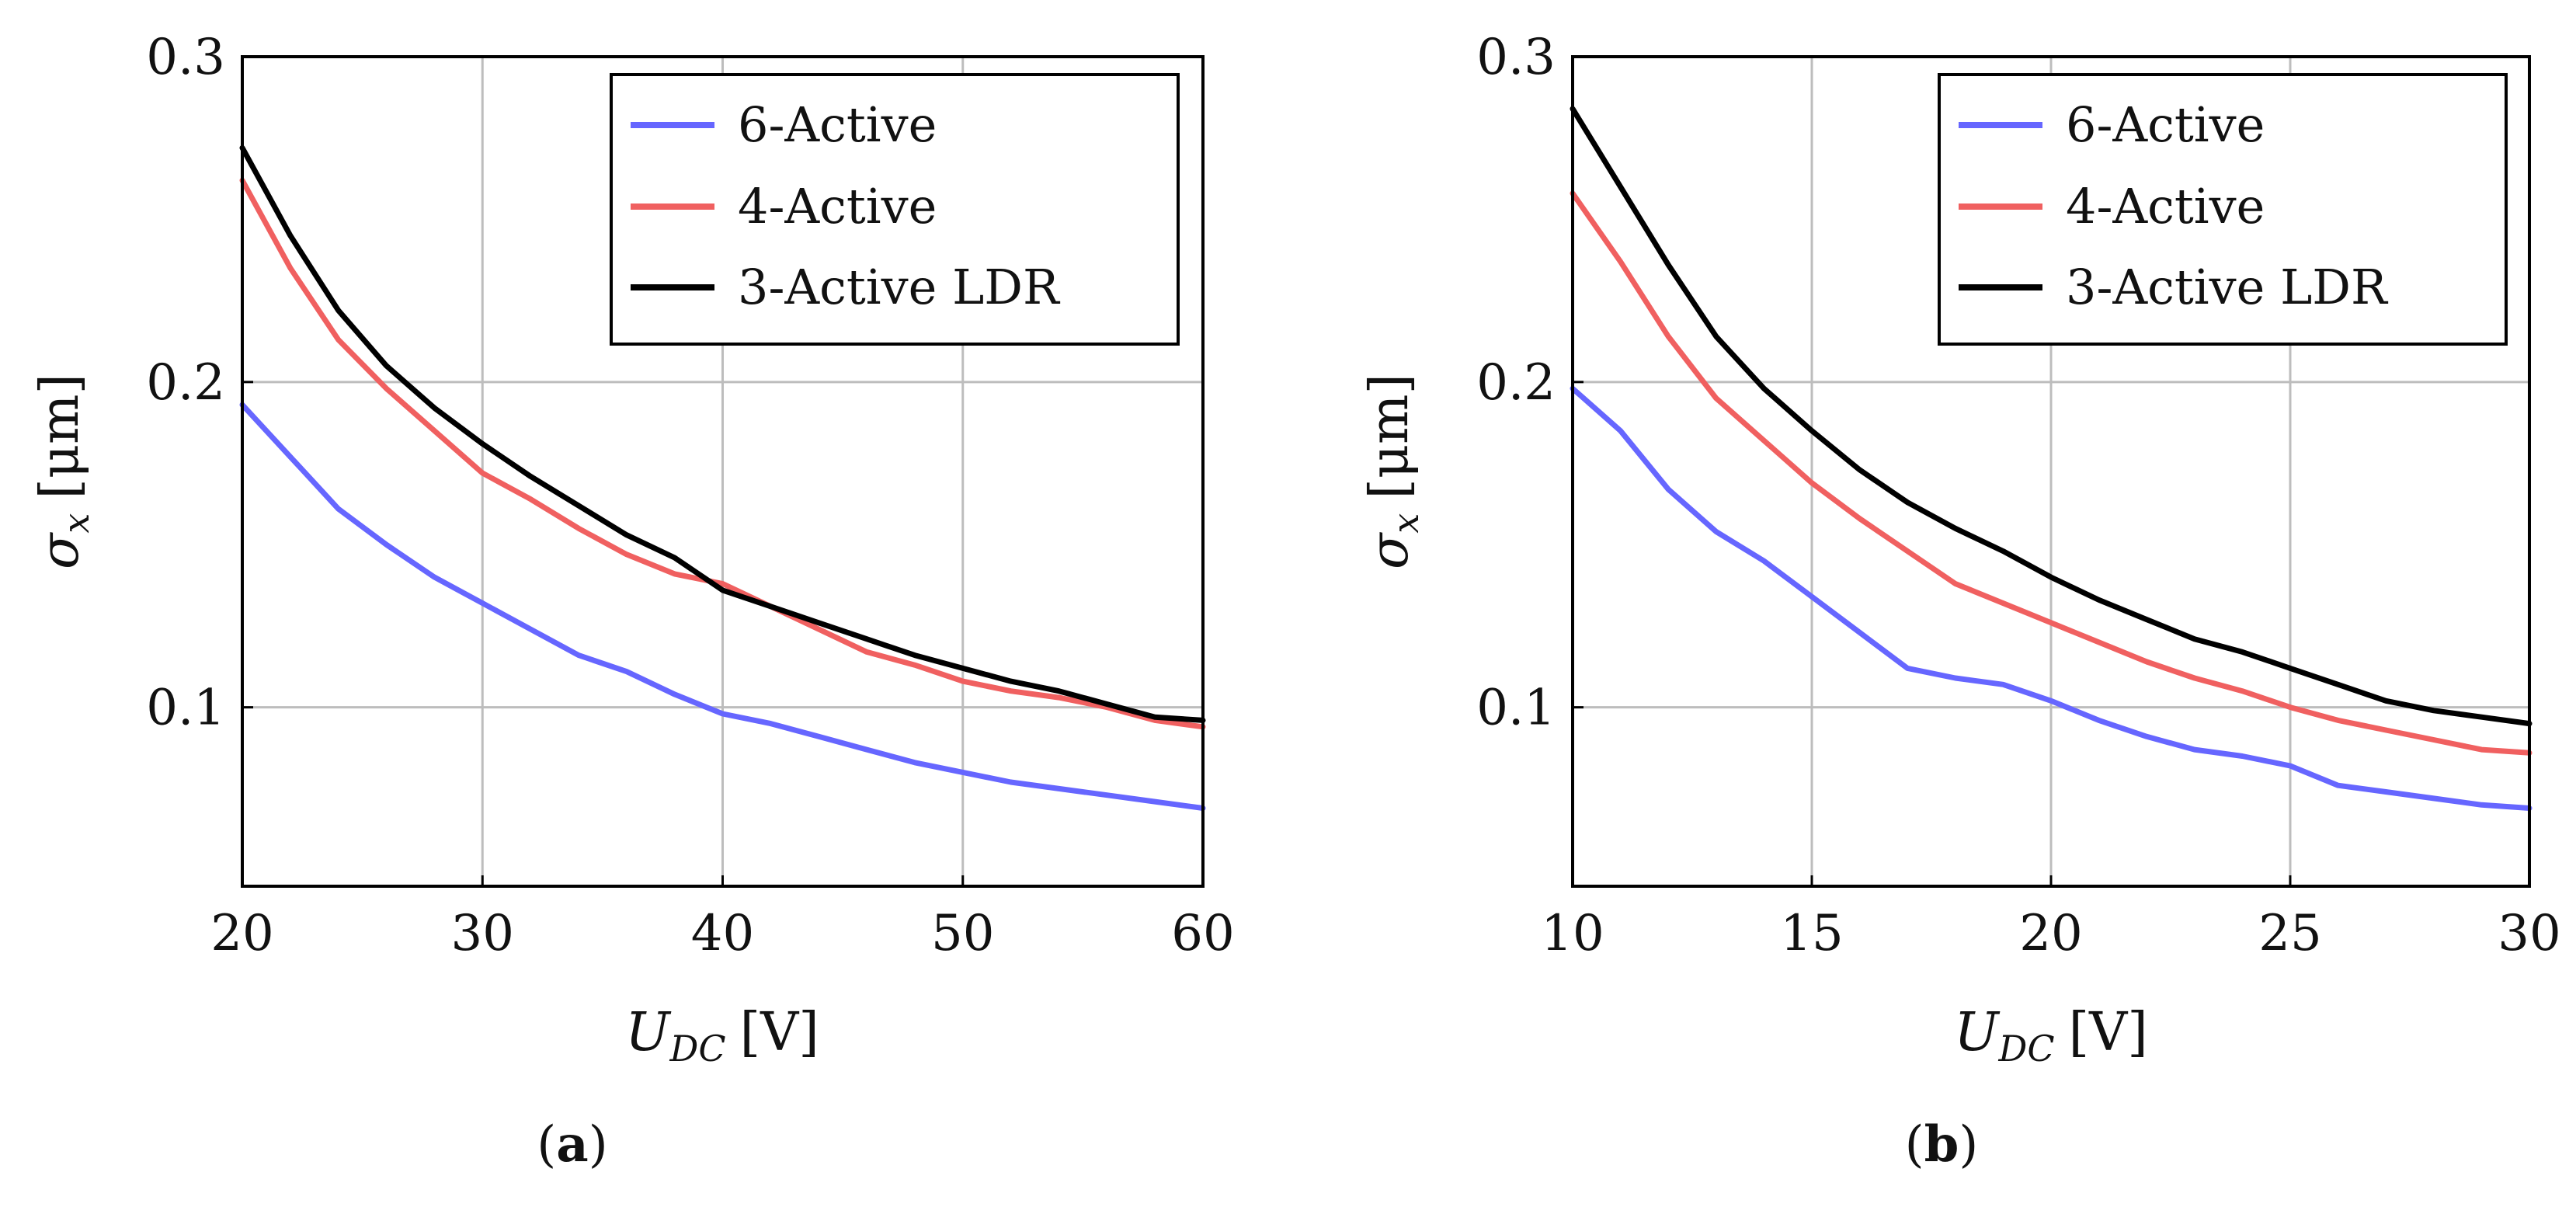  Describe the element at coordinates (2289, 933) in the screenshot. I see `panel-b-x-tick-label-3: 25` at that location.